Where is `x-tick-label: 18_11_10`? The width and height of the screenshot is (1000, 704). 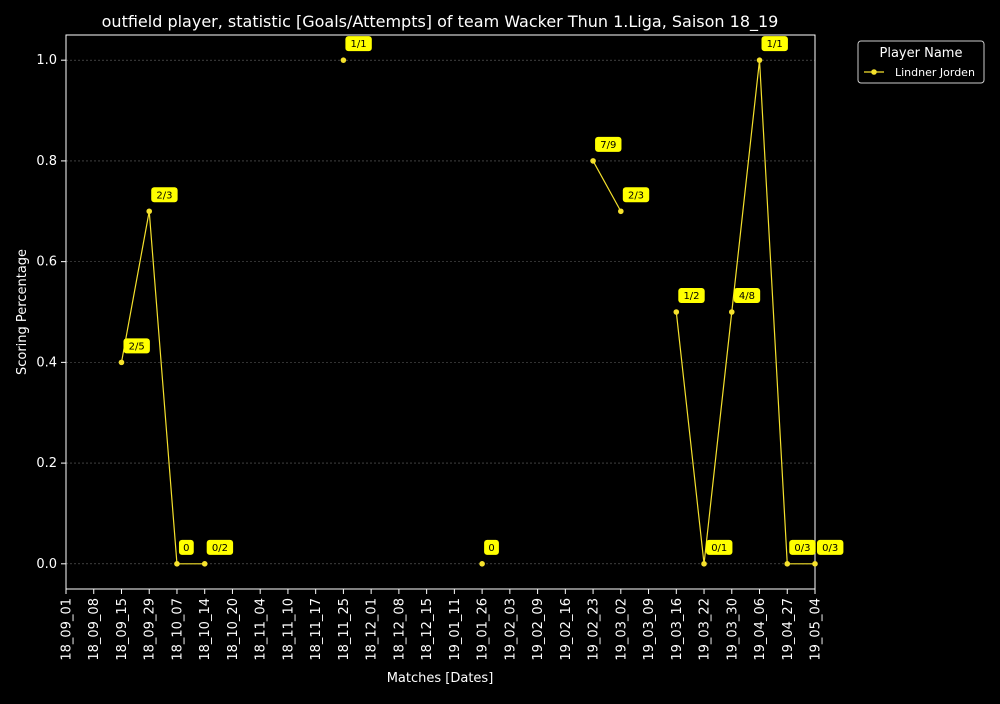 x-tick-label: 18_11_10 is located at coordinates (288, 629).